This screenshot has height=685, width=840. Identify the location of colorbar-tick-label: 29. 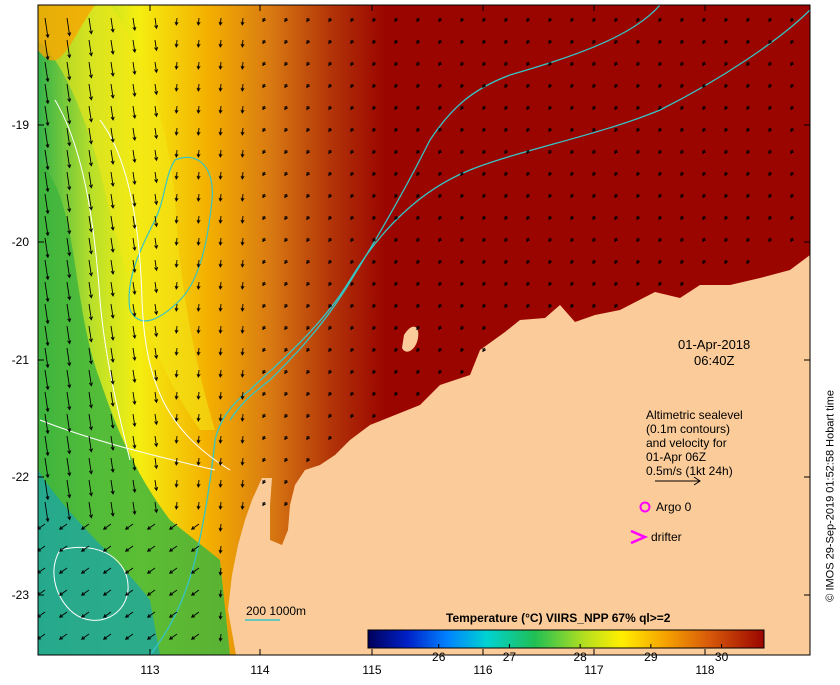
(651, 657).